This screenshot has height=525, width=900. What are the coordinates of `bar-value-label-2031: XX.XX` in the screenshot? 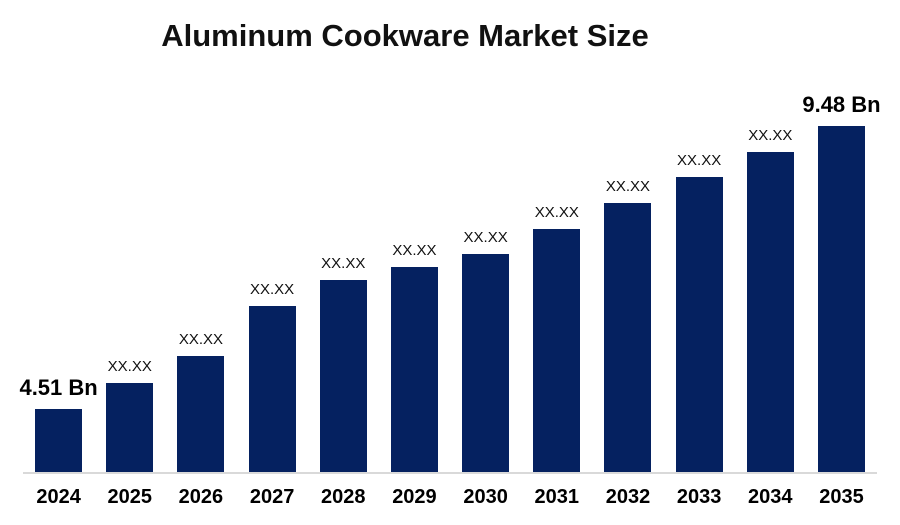 It's located at (556, 212).